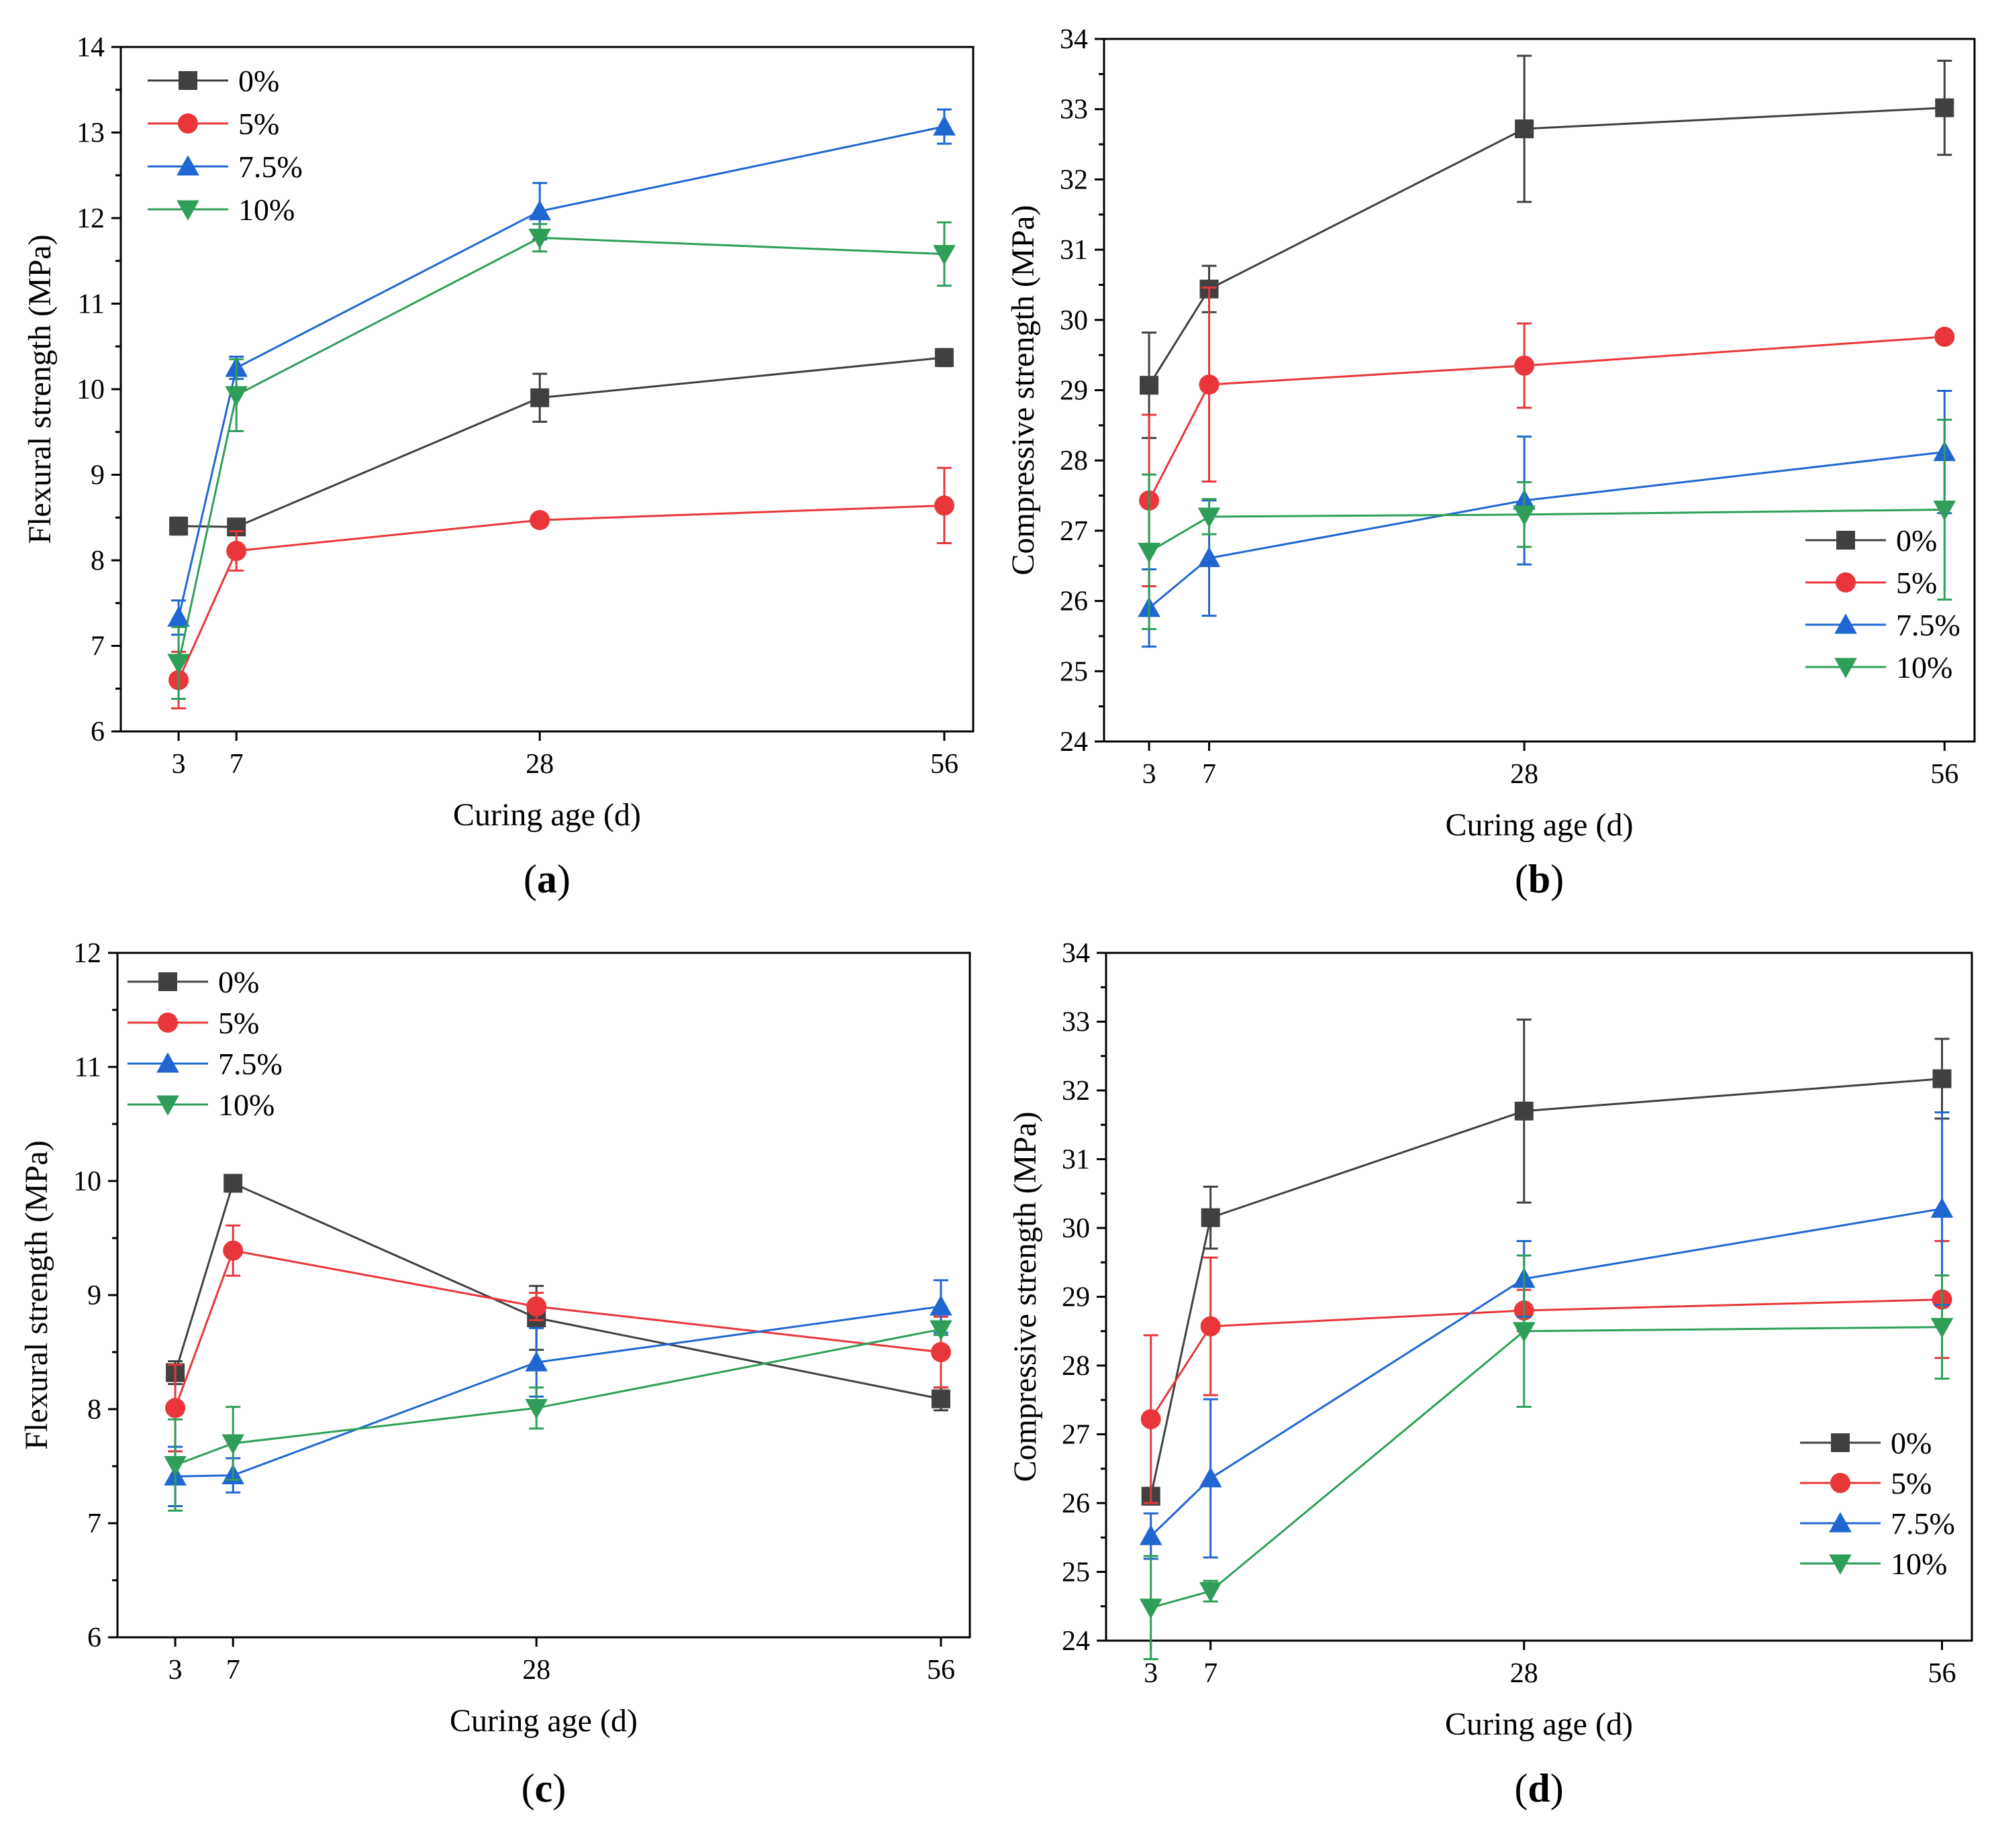 Image resolution: width=1992 pixels, height=1848 pixels. I want to click on legend-label: 7.5%, so click(270, 167).